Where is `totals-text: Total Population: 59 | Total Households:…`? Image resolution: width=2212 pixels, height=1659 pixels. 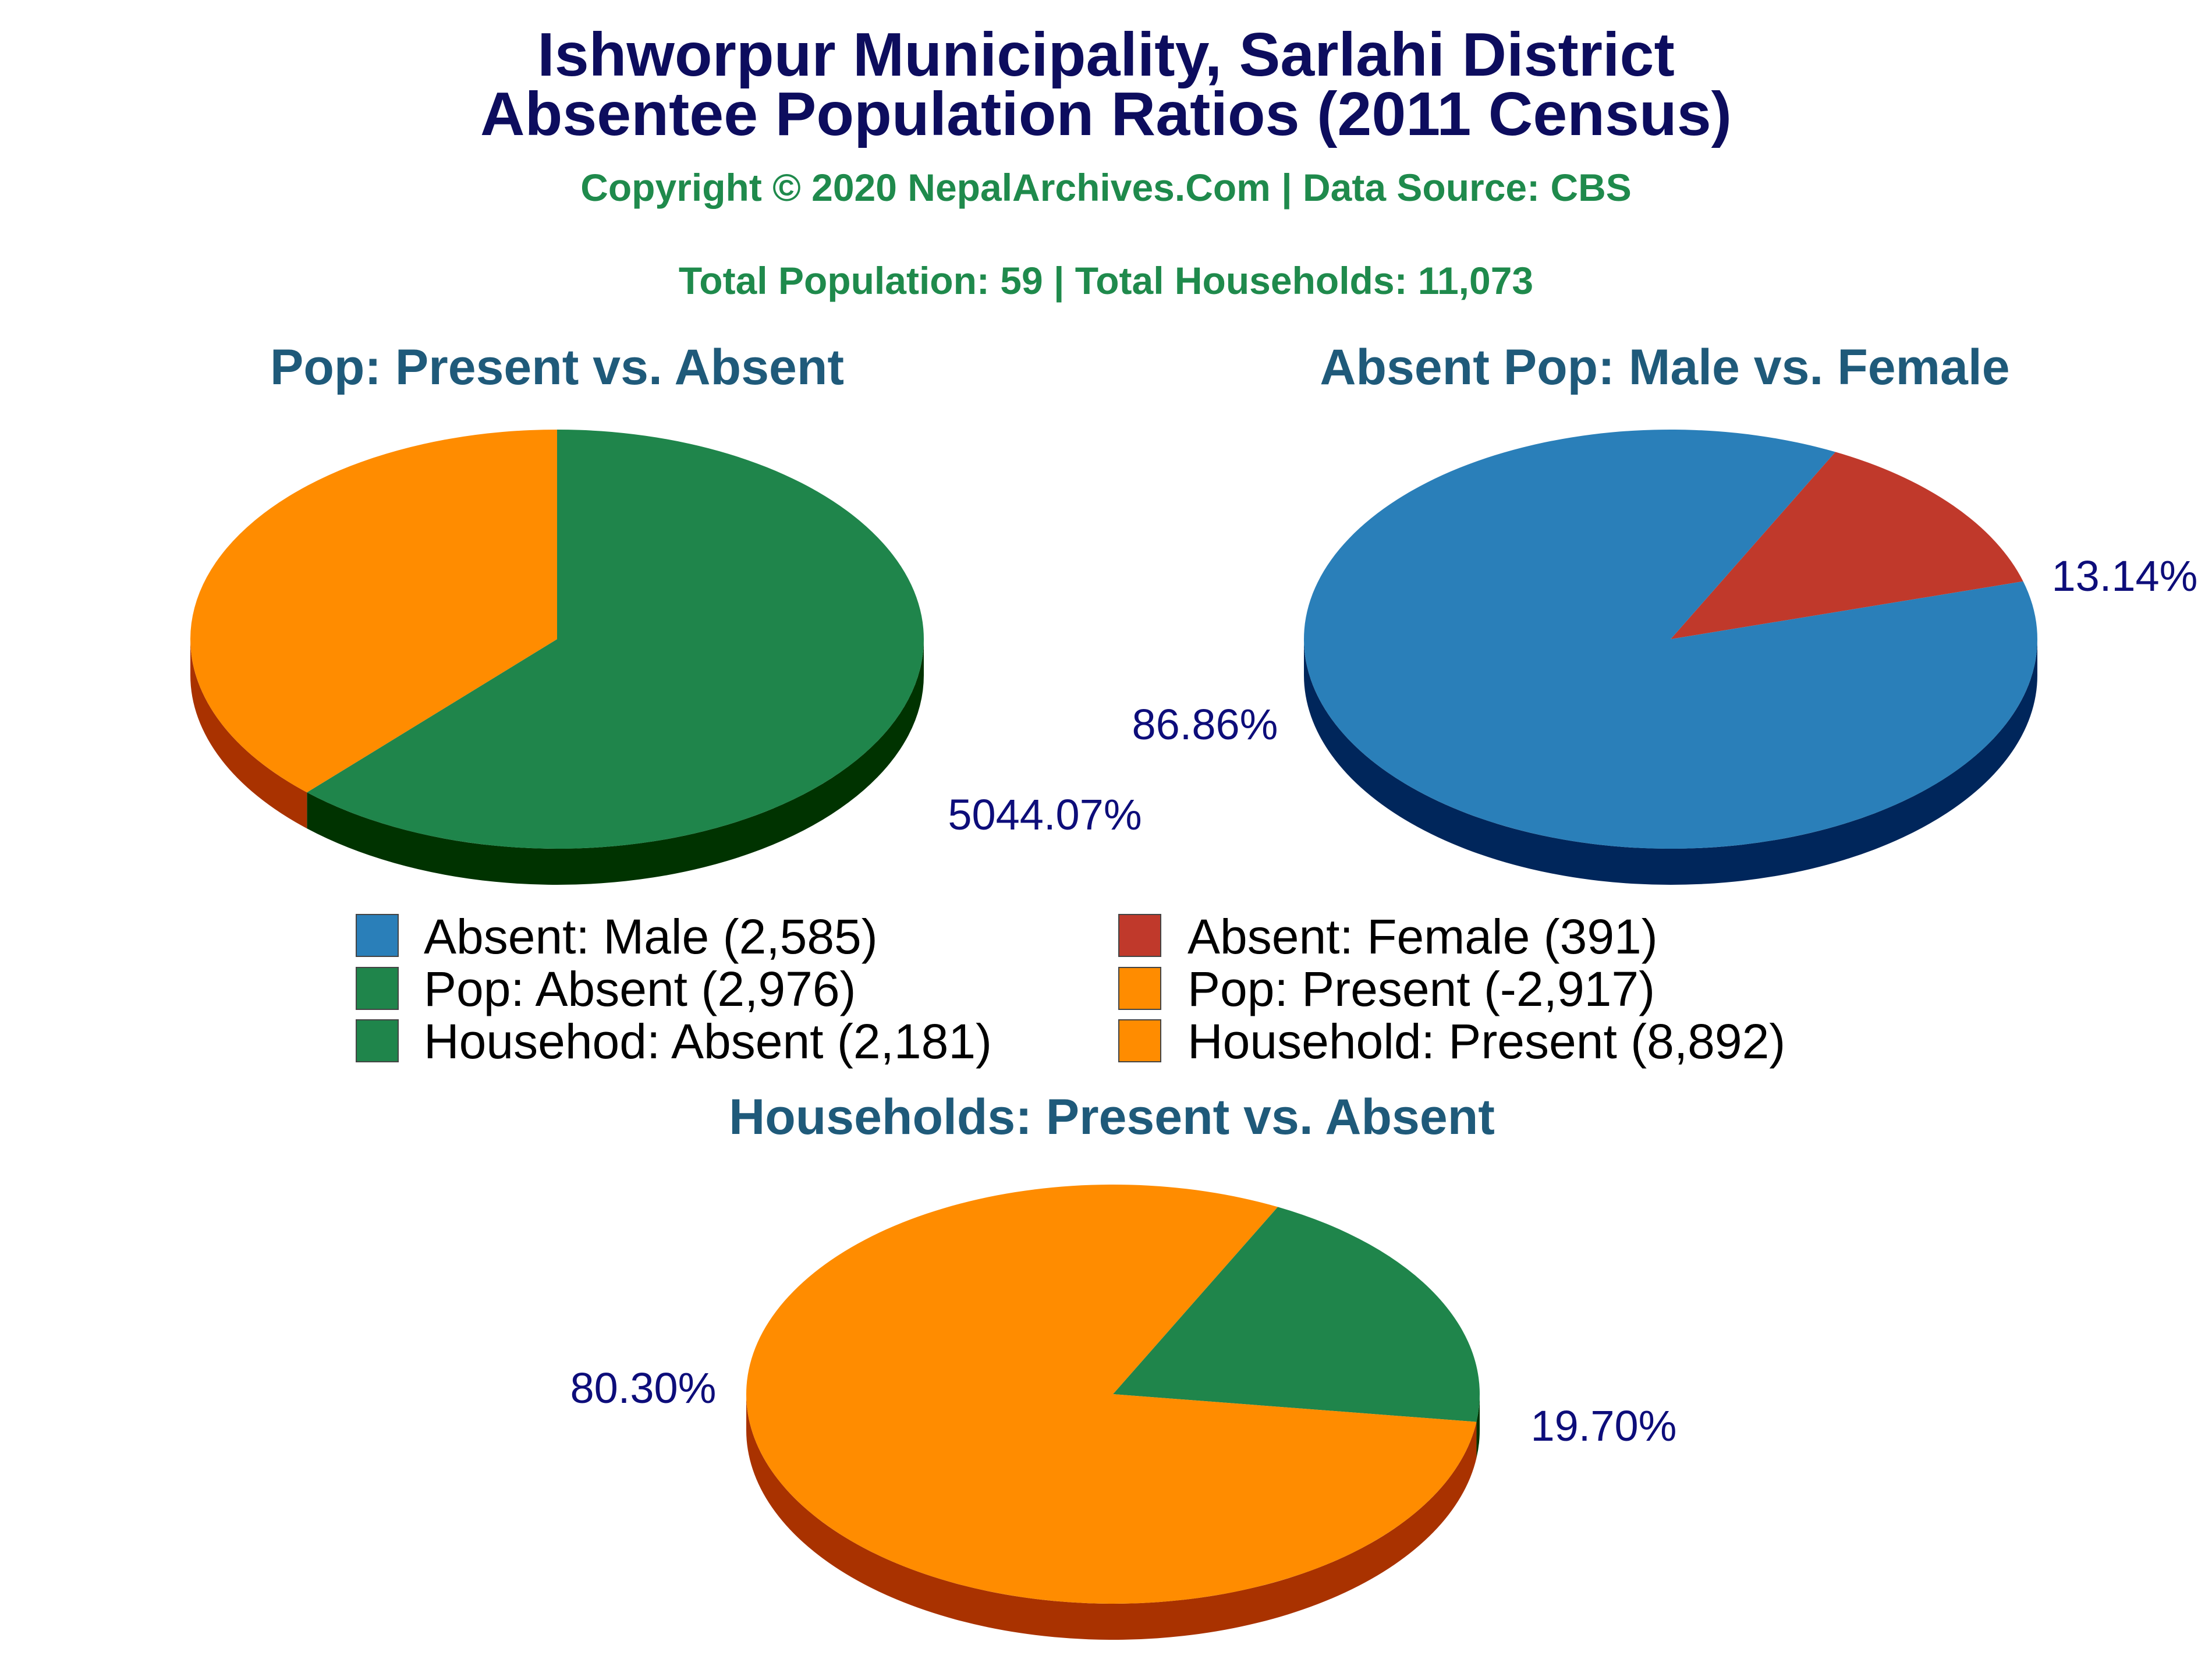
totals-text: Total Population: 59 | Total Households:… is located at coordinates (1106, 281).